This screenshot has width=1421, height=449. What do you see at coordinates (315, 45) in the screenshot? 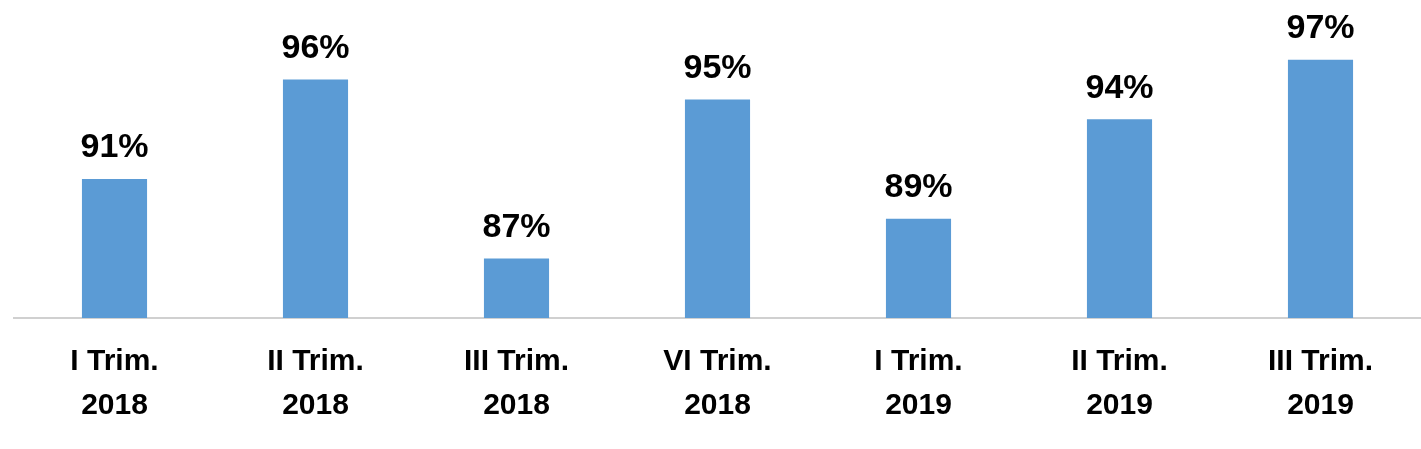
I see `data-label: 96%` at bounding box center [315, 45].